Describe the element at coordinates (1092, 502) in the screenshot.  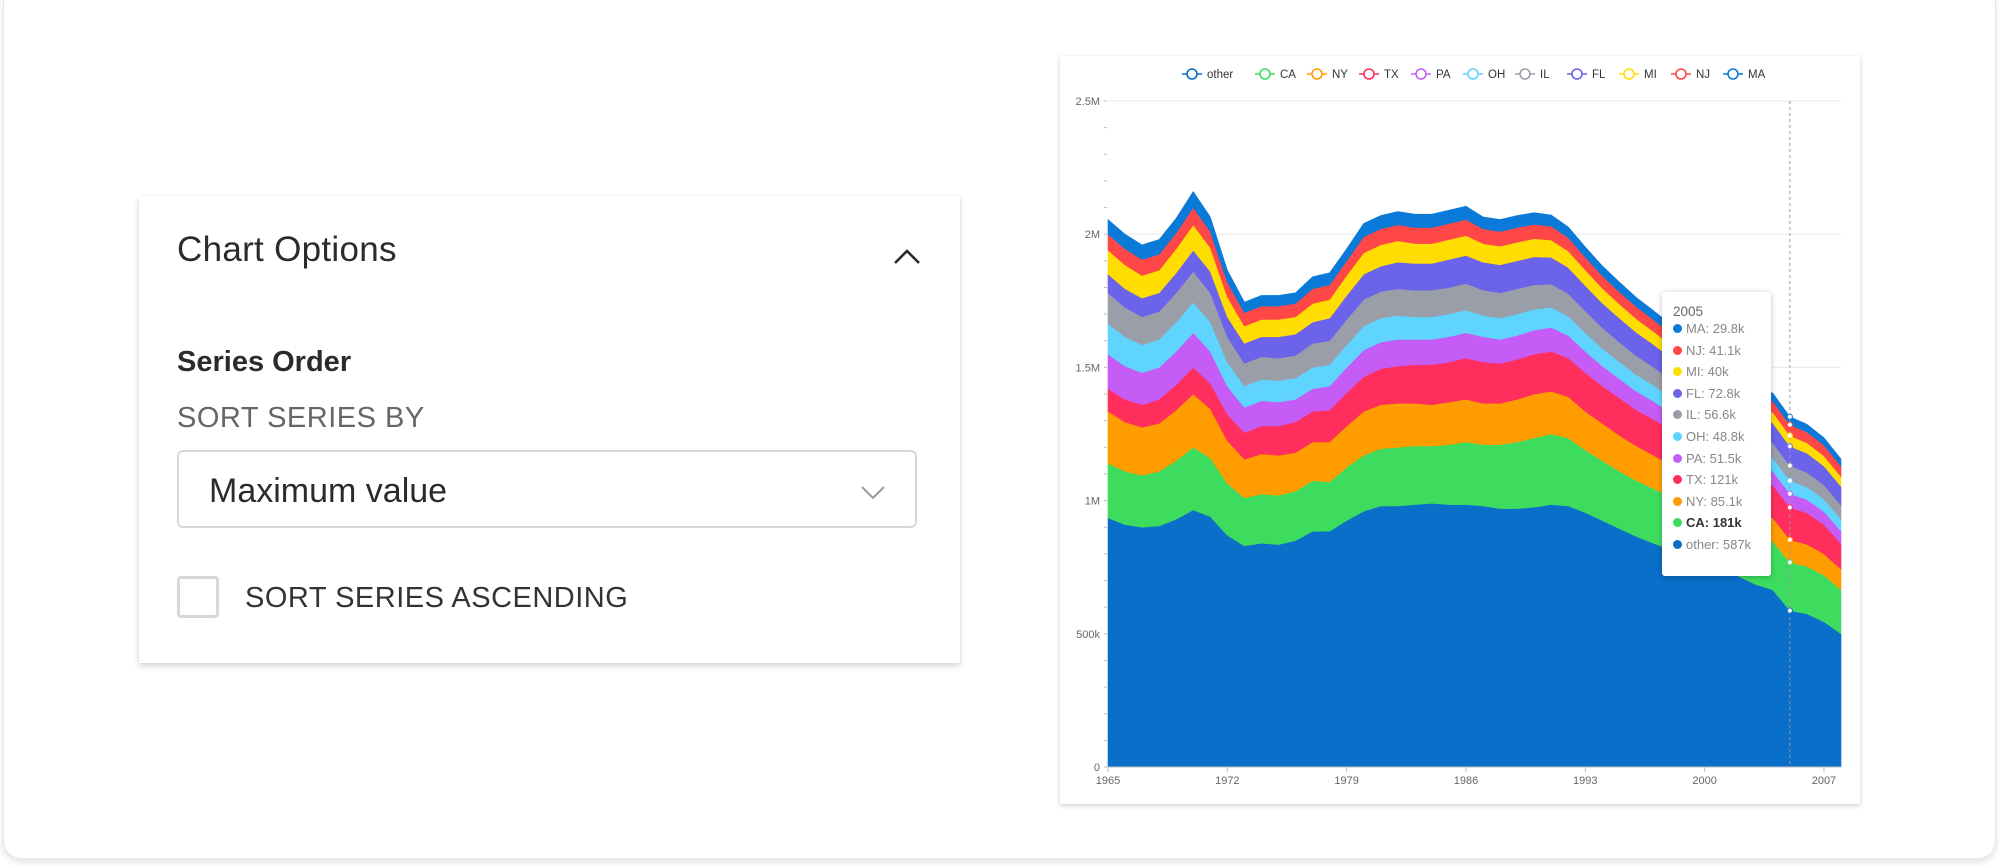
I see `y-tick-label: 1M` at that location.